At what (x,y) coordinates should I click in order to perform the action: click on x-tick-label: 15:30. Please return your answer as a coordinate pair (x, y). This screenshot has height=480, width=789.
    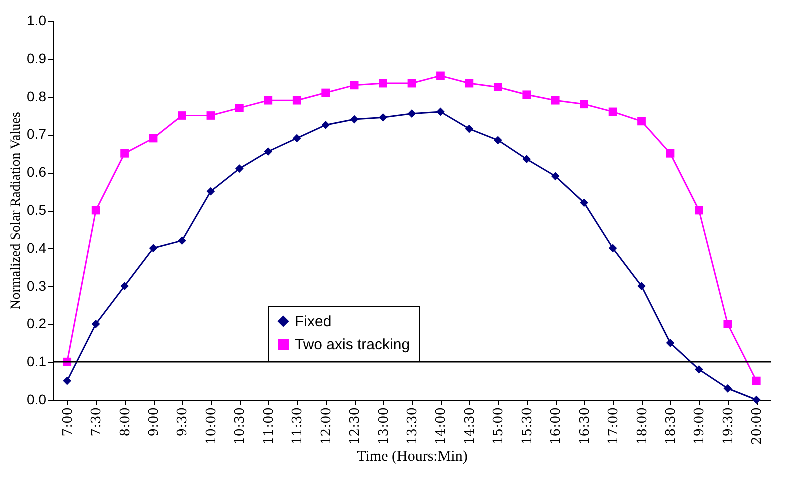
    Looking at the image, I should click on (528, 426).